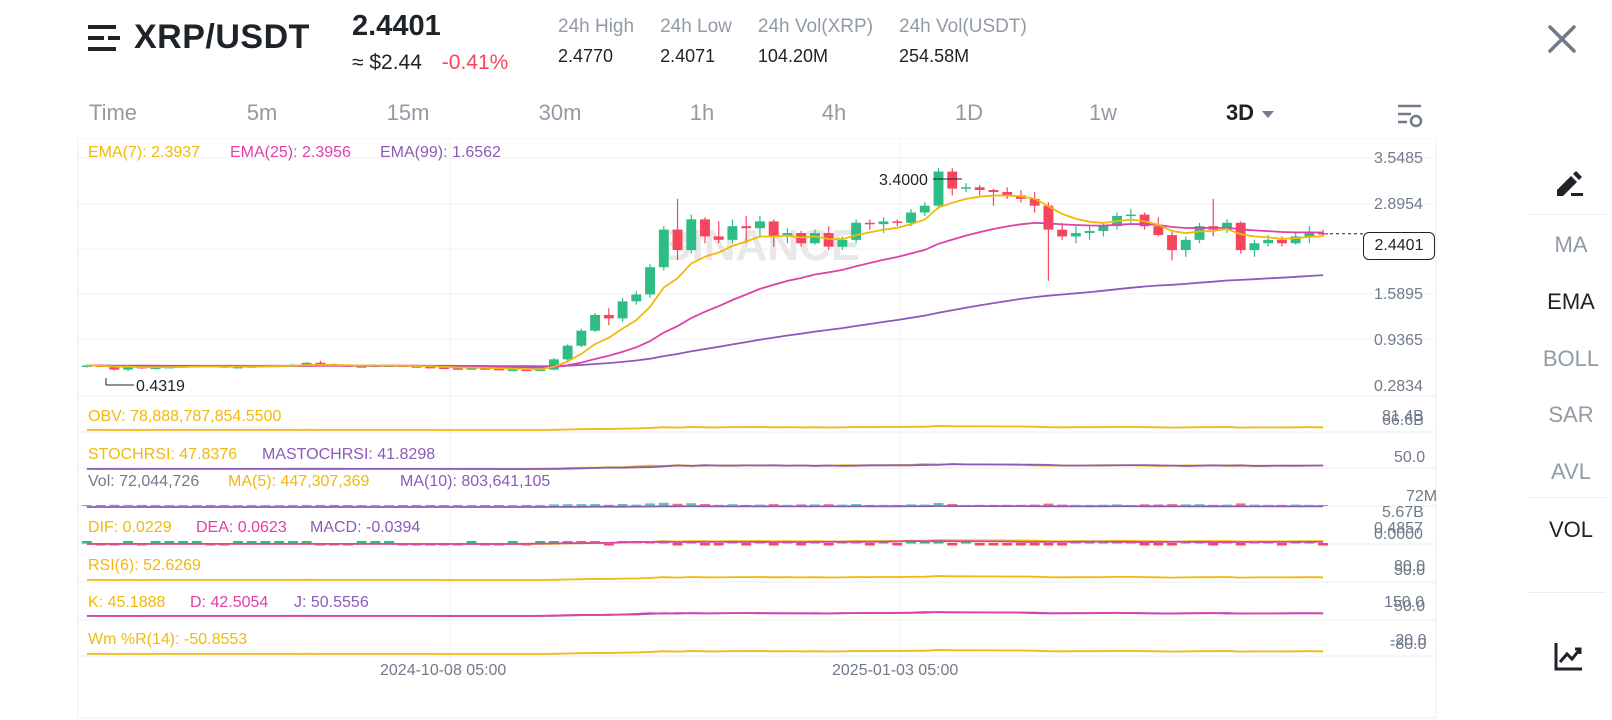 Image resolution: width=1612 pixels, height=720 pixels. I want to click on macd-axis-label: 0.0000, so click(1398, 534).